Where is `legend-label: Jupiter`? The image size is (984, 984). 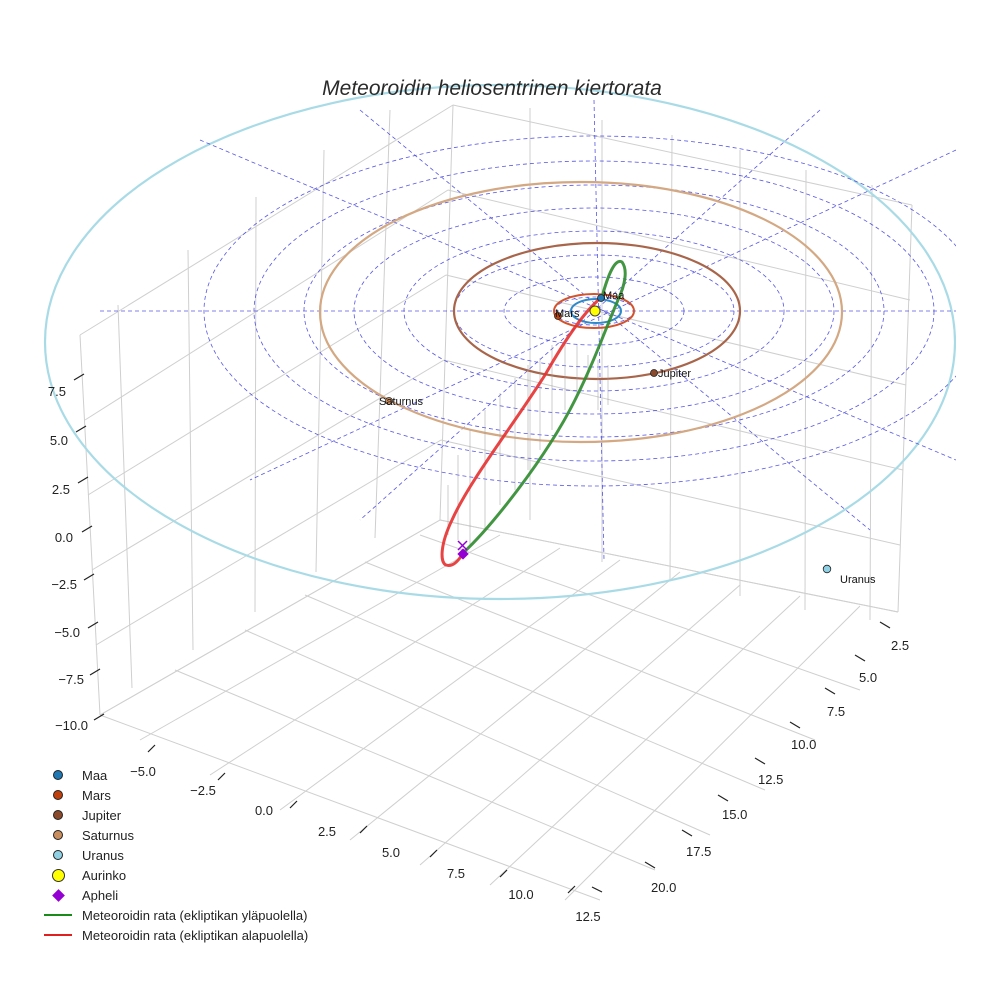 legend-label: Jupiter is located at coordinates (102, 815).